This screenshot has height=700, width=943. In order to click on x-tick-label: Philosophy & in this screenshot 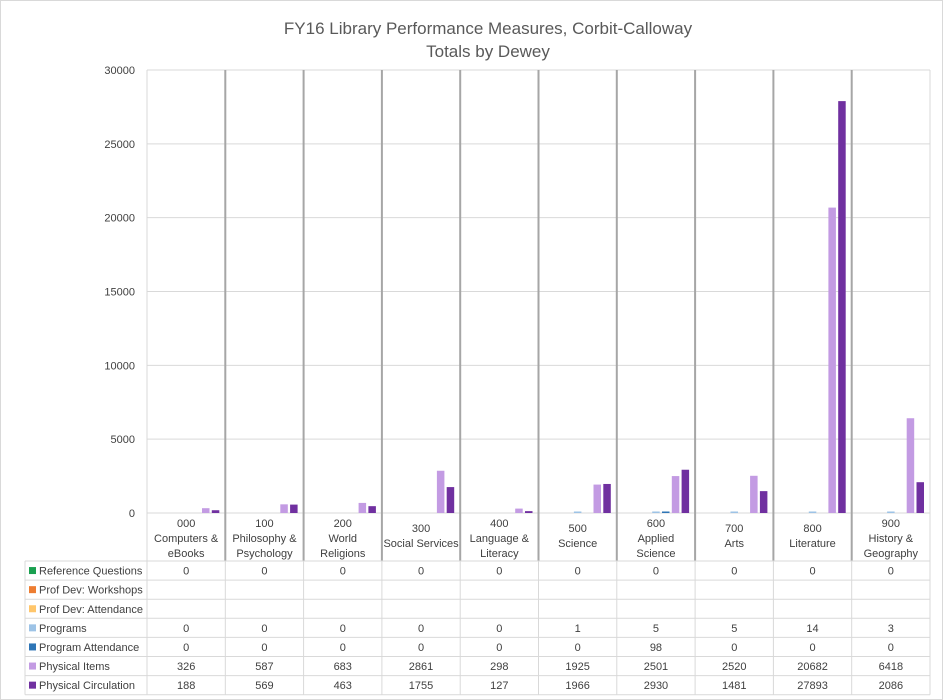, I will do `click(264, 539)`.